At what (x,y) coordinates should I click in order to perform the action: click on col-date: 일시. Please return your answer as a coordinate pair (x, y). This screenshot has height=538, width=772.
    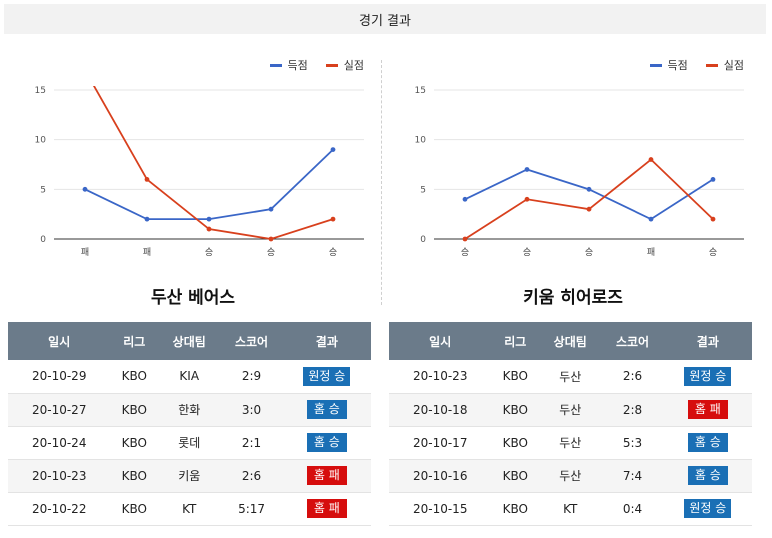
    Looking at the image, I should click on (59, 341).